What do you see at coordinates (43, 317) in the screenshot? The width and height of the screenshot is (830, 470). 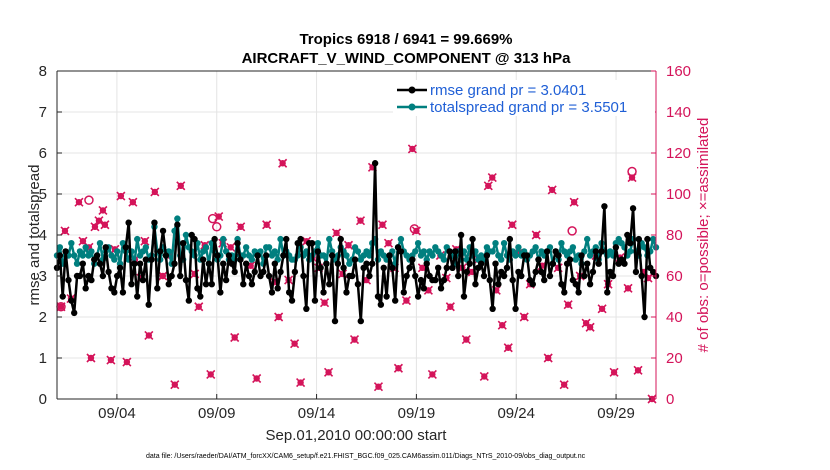 I see `y-tick-label: 2` at bounding box center [43, 317].